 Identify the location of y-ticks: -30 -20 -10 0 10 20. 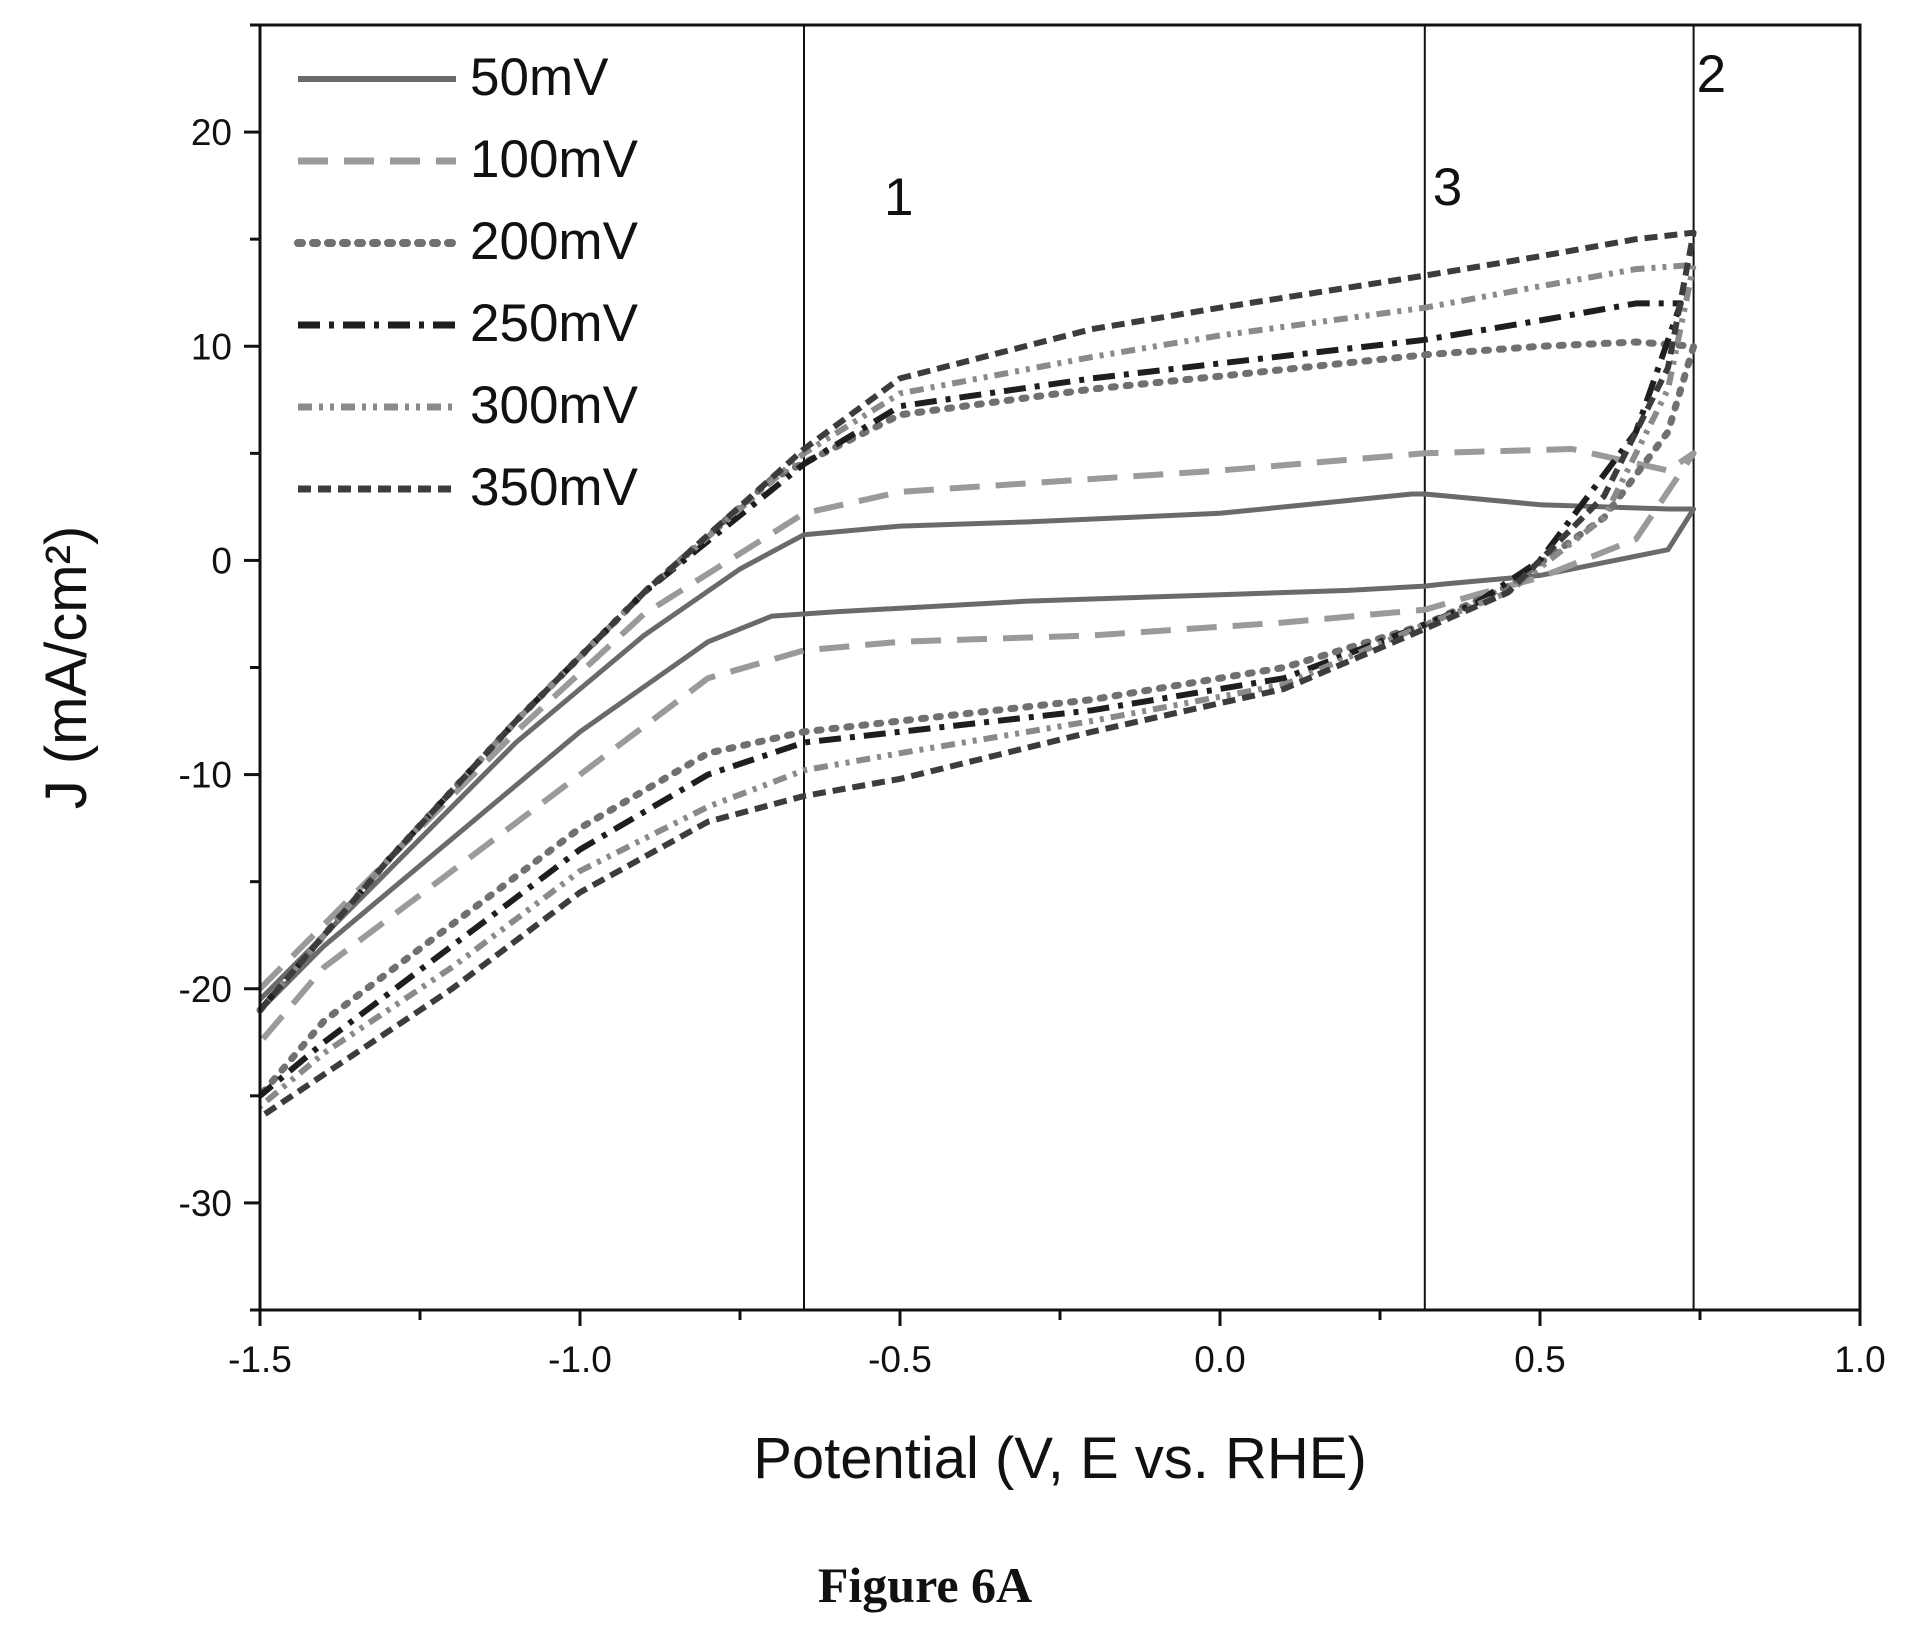
(219, 667).